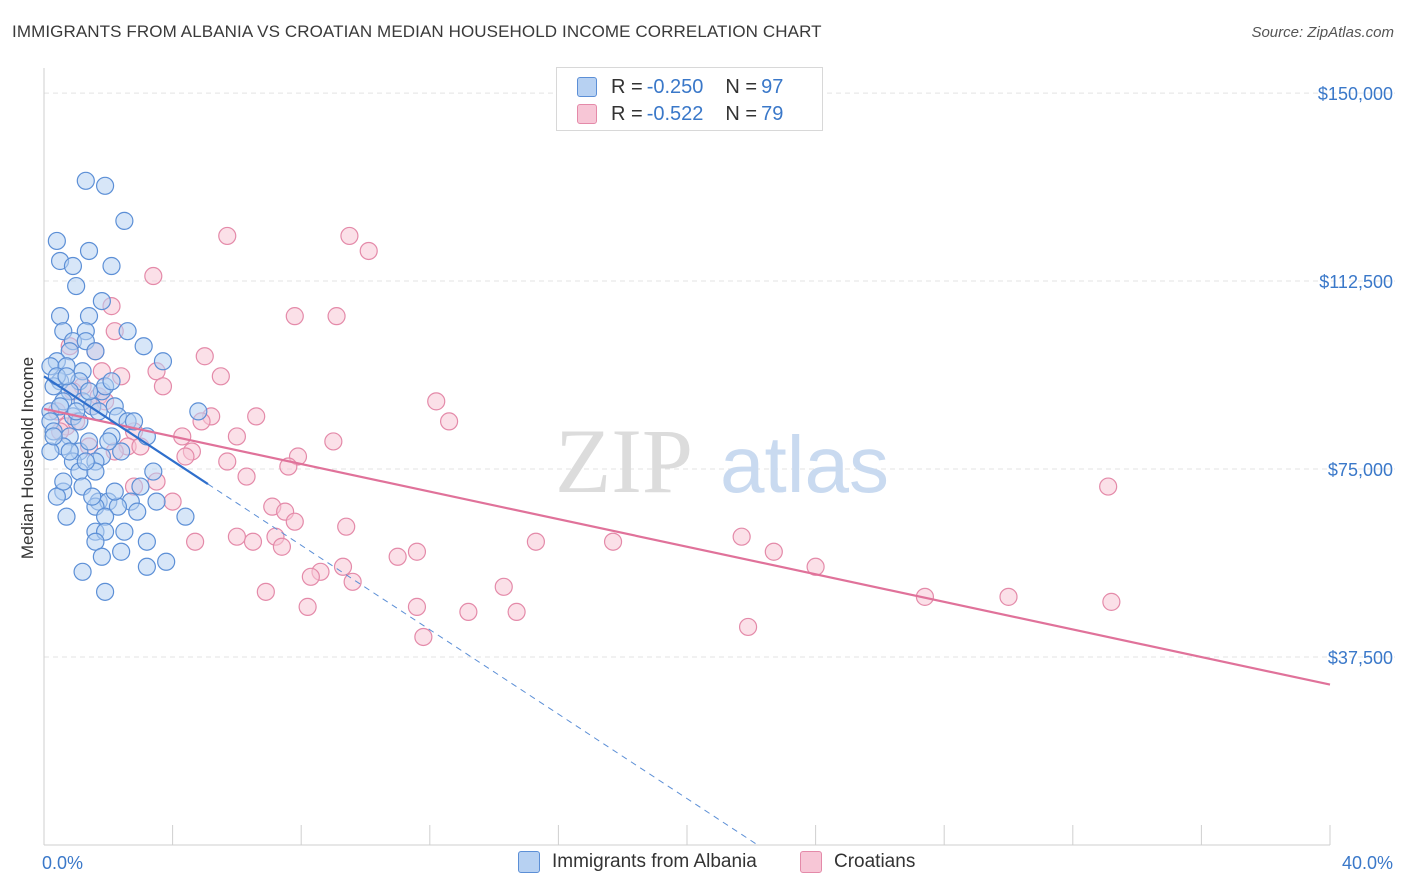 The image size is (1406, 892). I want to click on x-tick-label: 40.0%, so click(1367, 863).